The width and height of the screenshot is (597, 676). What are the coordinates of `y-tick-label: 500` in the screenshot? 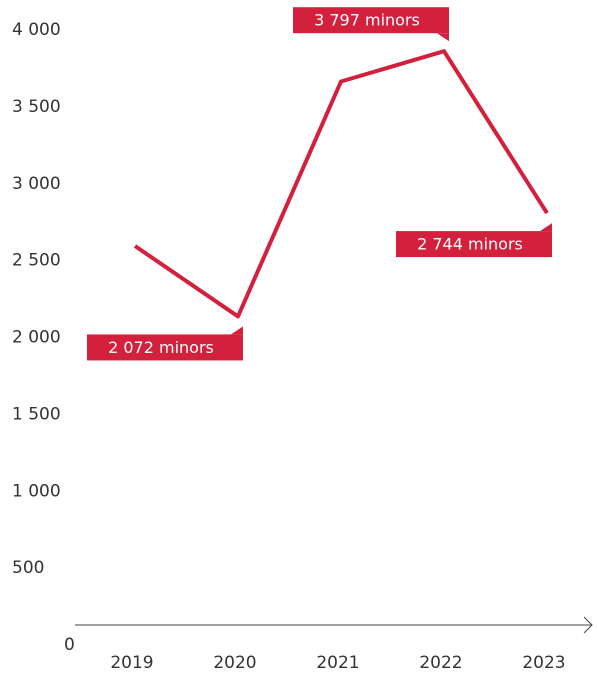 It's located at (28, 568).